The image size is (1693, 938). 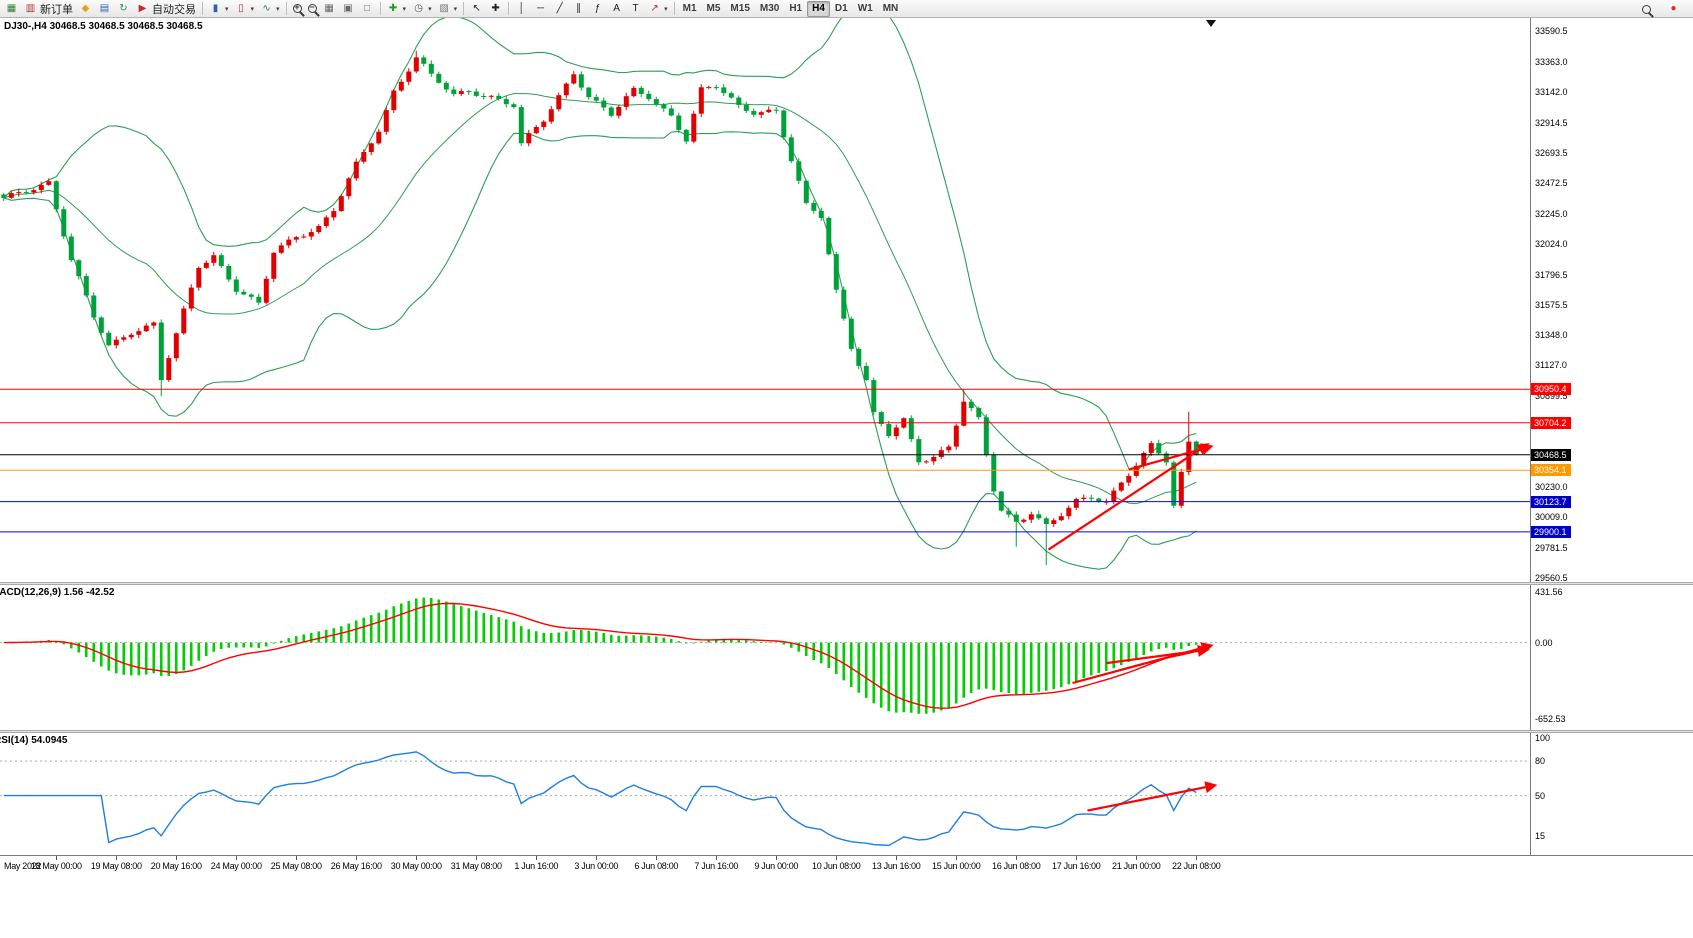 I want to click on vertical-line-button: │, so click(x=521, y=9).